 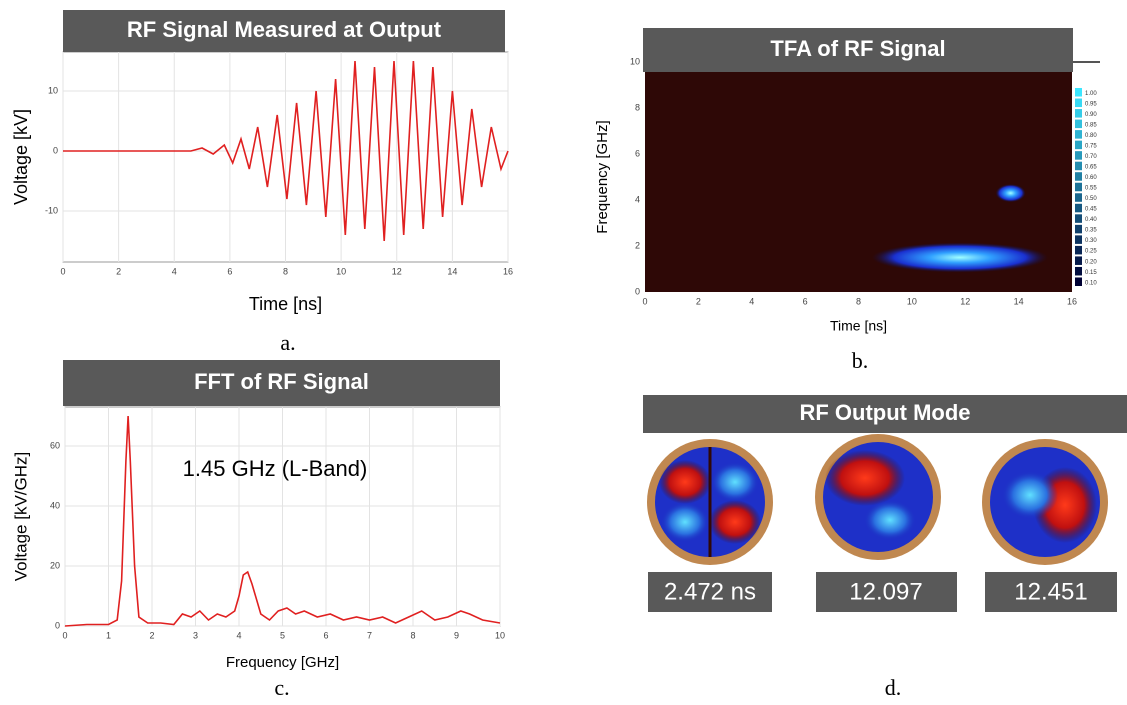 I want to click on chart-title: TFA of RF Signal, so click(x=857, y=48).